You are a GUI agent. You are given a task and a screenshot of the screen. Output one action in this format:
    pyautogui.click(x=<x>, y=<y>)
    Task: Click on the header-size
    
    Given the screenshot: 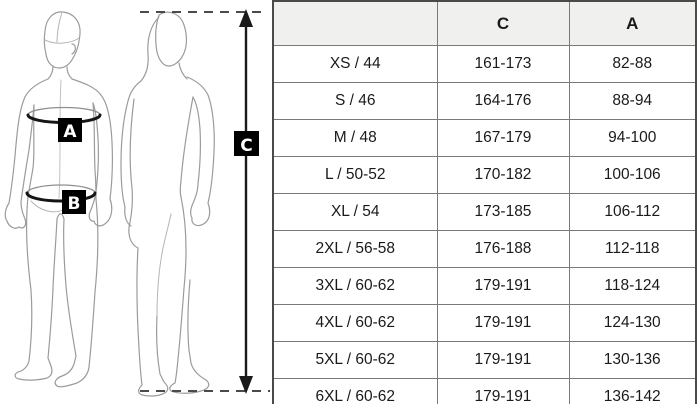 What is the action you would take?
    pyautogui.click(x=355, y=23)
    